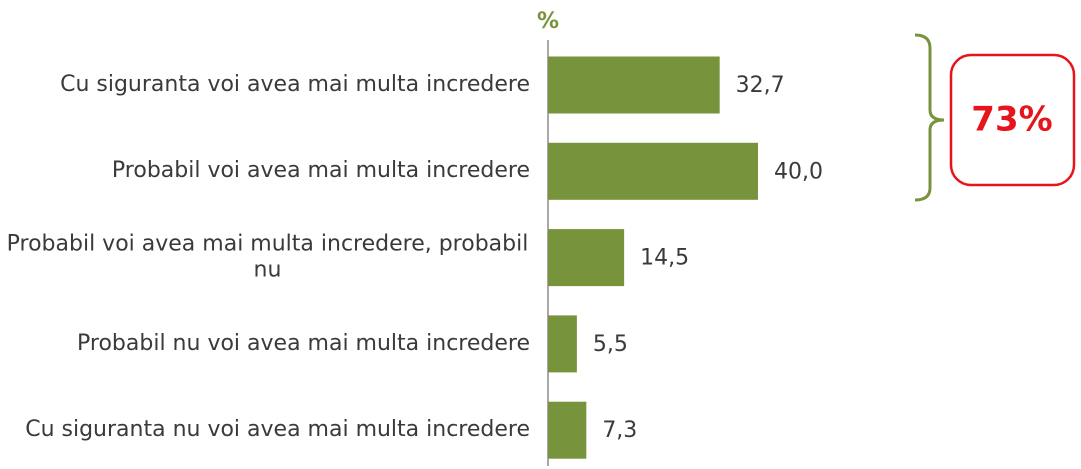  What do you see at coordinates (548, 21) in the screenshot?
I see `axis-label: %` at bounding box center [548, 21].